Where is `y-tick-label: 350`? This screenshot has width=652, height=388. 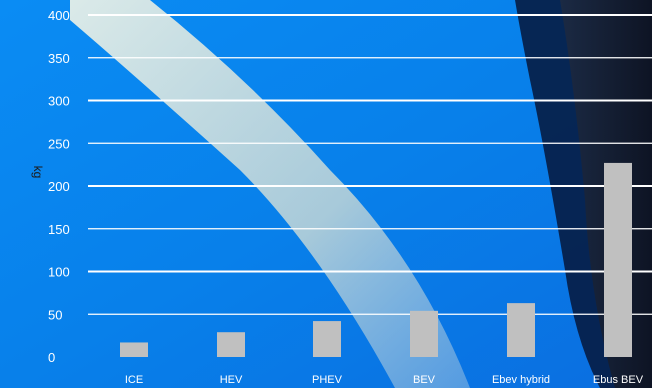 y-tick-label: 350 is located at coordinates (59, 58).